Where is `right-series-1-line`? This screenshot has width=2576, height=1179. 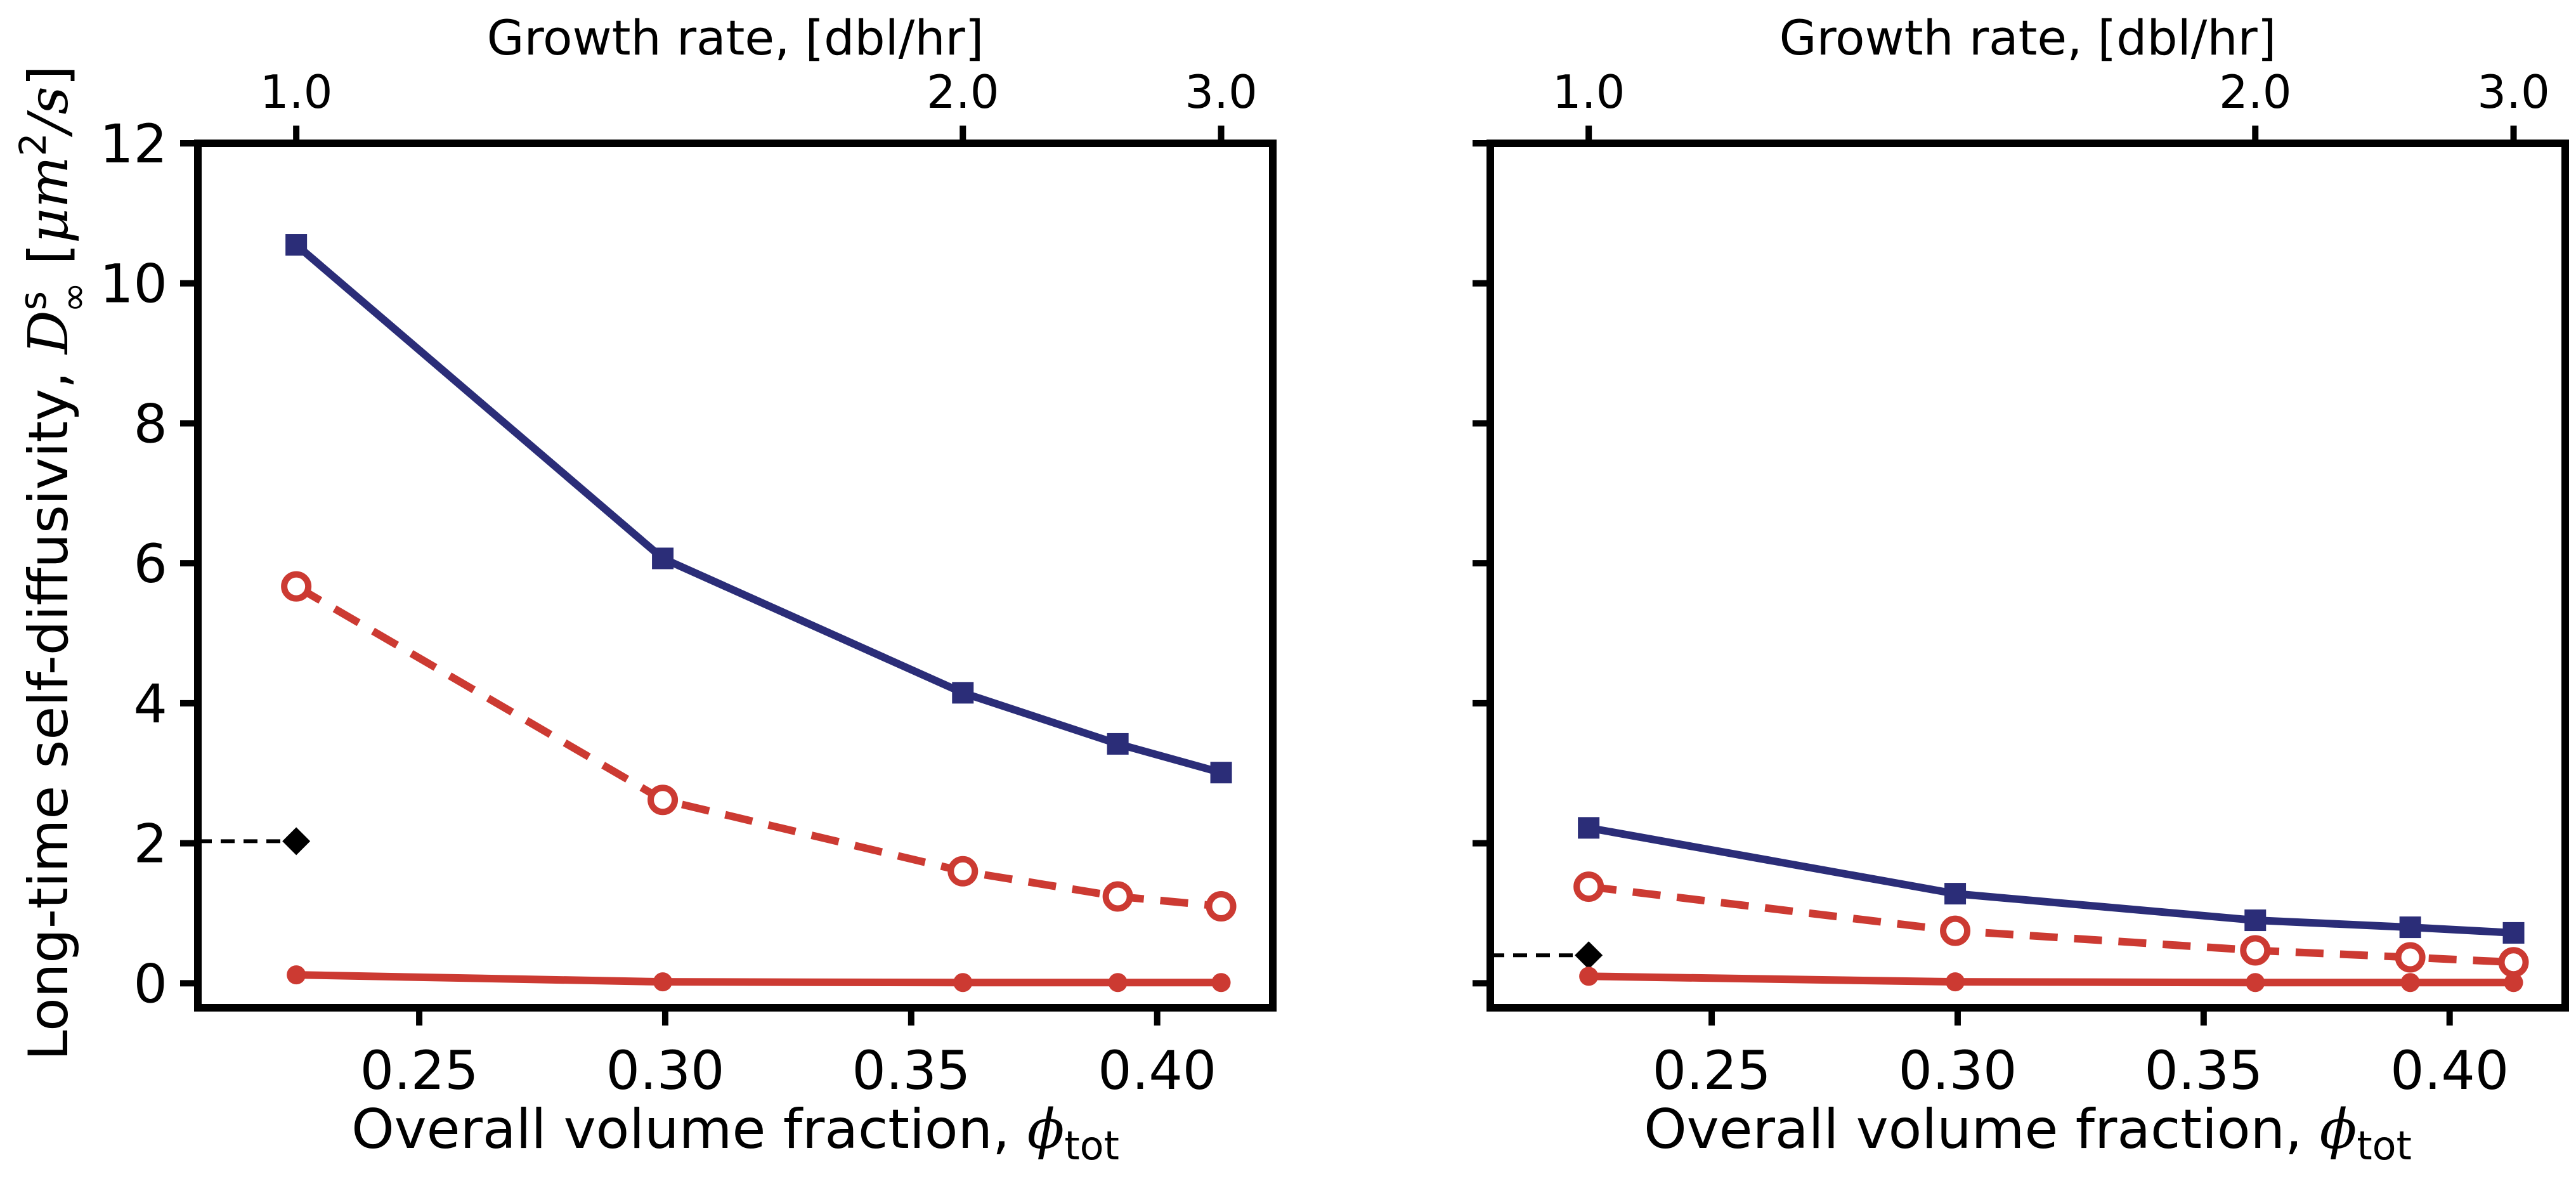
right-series-1-line is located at coordinates (2051, 880).